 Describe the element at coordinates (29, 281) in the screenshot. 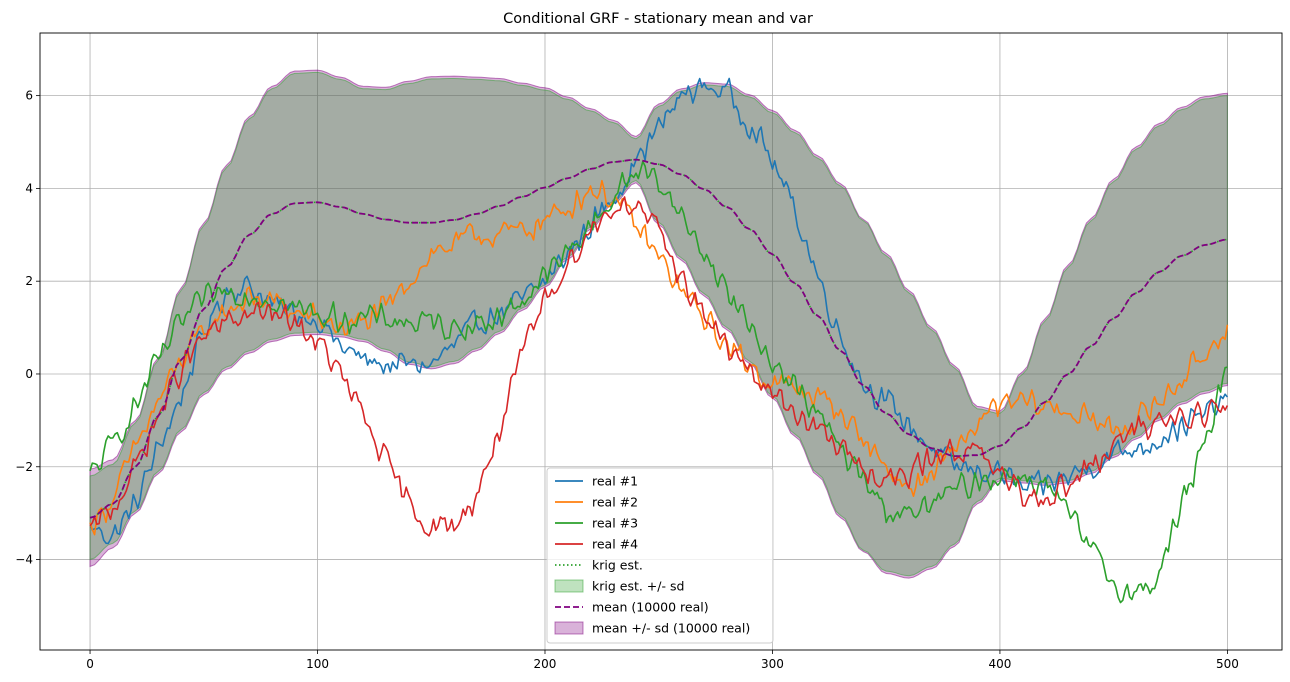

I see `y-tick-label: 2` at that location.